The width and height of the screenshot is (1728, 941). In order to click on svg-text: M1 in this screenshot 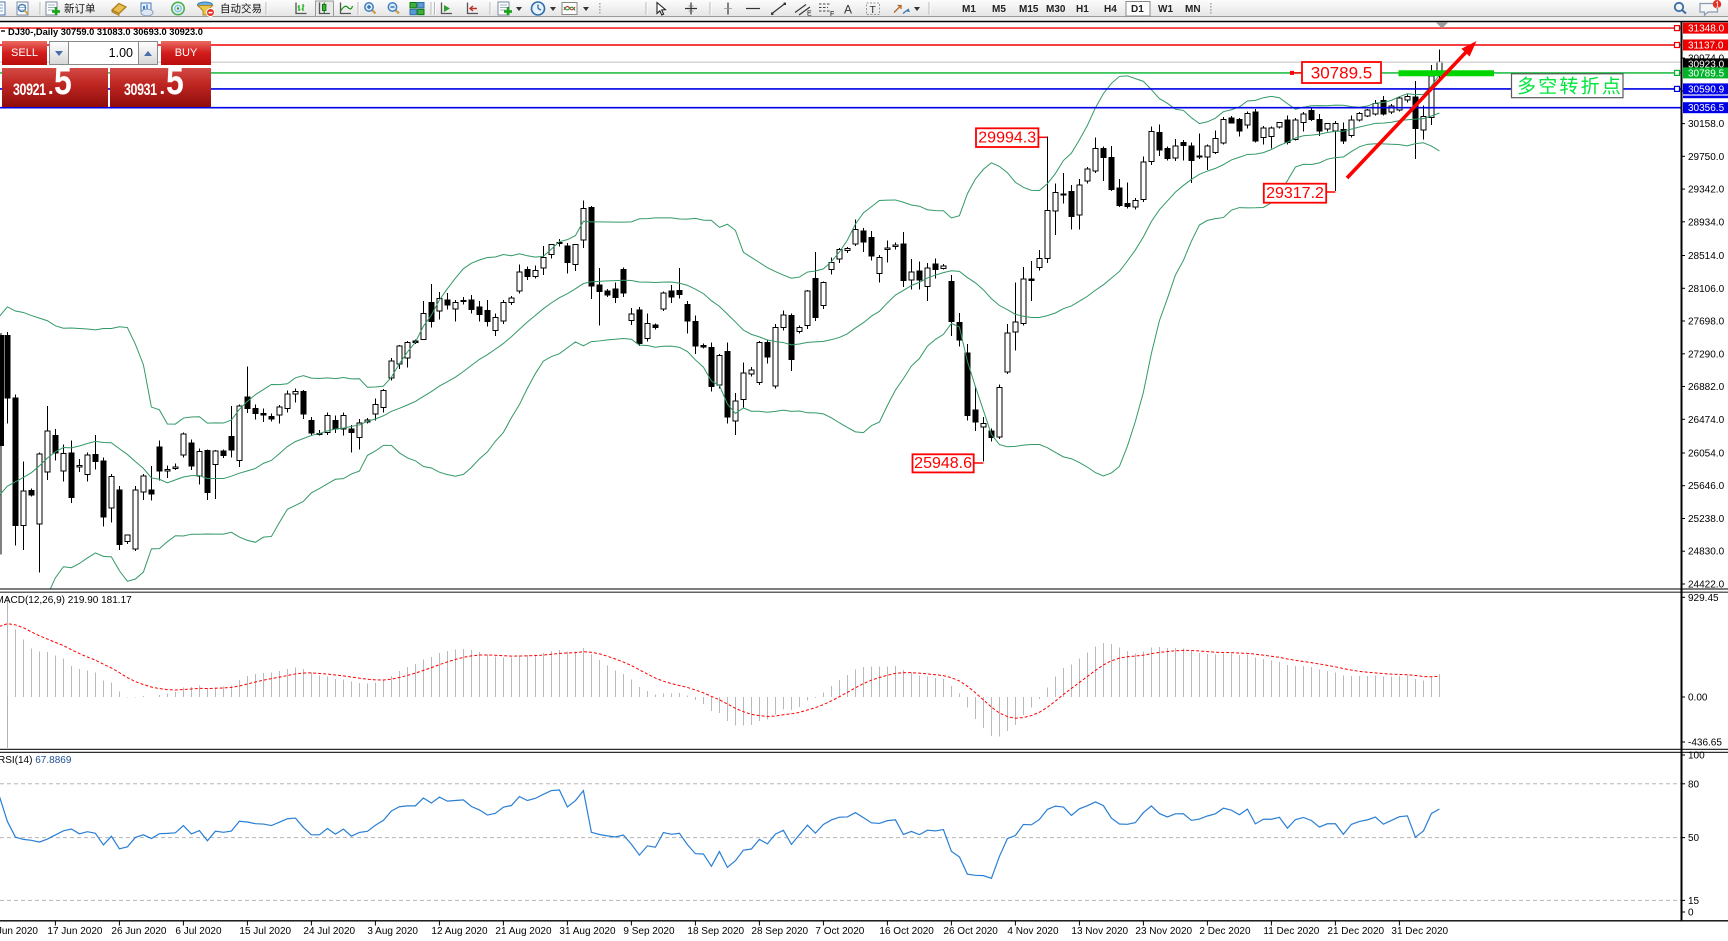, I will do `click(969, 9)`.